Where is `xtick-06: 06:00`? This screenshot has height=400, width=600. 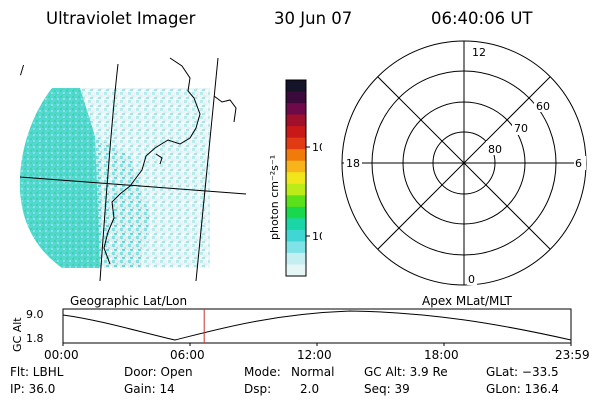 xtick-06: 06:00 is located at coordinates (187, 355).